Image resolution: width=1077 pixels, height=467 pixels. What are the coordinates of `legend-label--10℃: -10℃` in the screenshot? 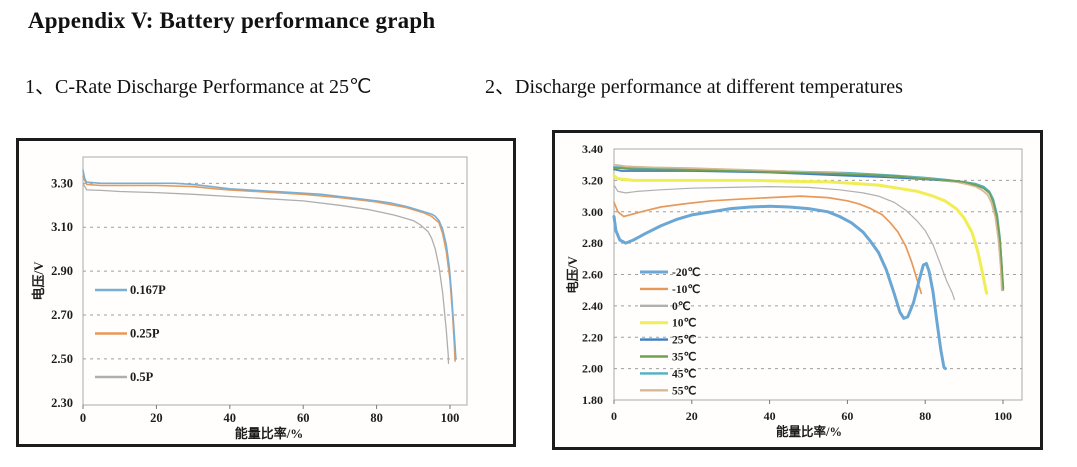 It's located at (686, 289).